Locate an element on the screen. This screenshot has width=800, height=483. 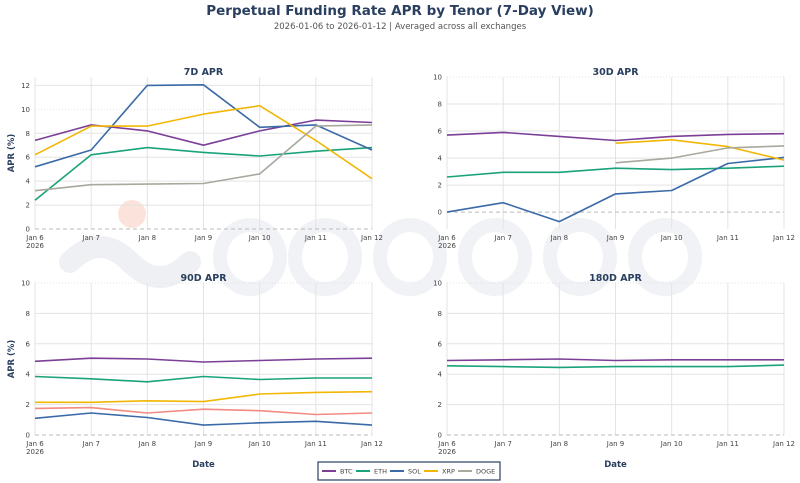
panel-title: 180D APR is located at coordinates (615, 278).